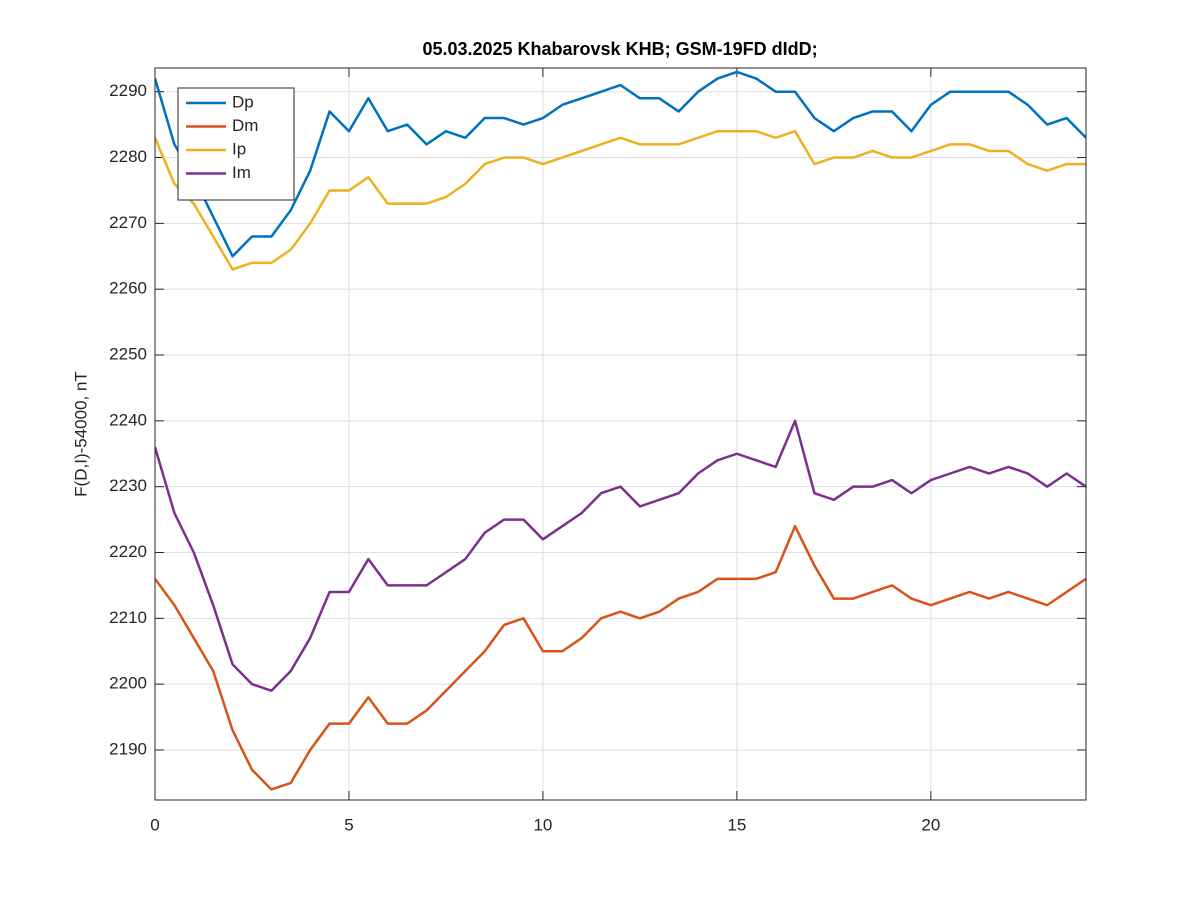 The image size is (1200, 900). I want to click on y-tick-label: 2230, so click(128, 485).